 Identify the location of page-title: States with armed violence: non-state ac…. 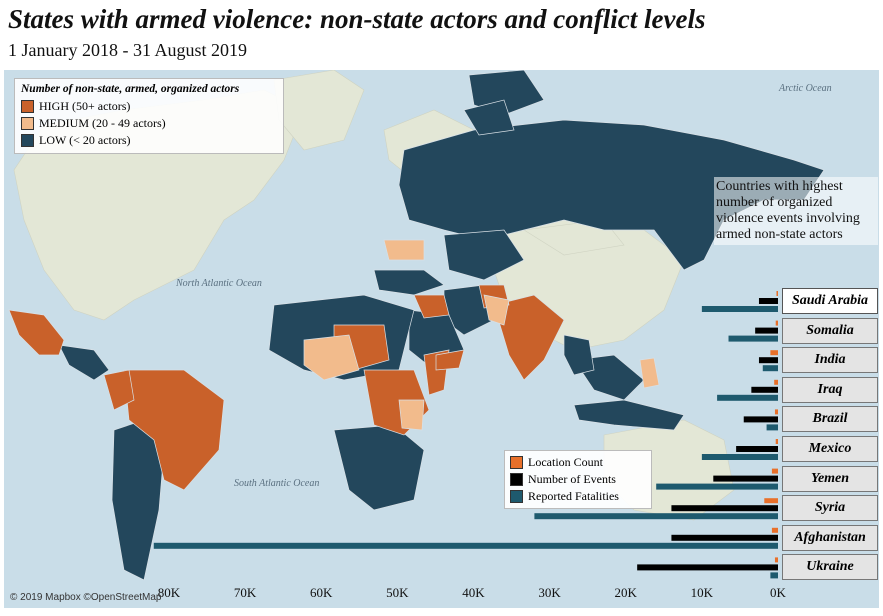
(357, 19).